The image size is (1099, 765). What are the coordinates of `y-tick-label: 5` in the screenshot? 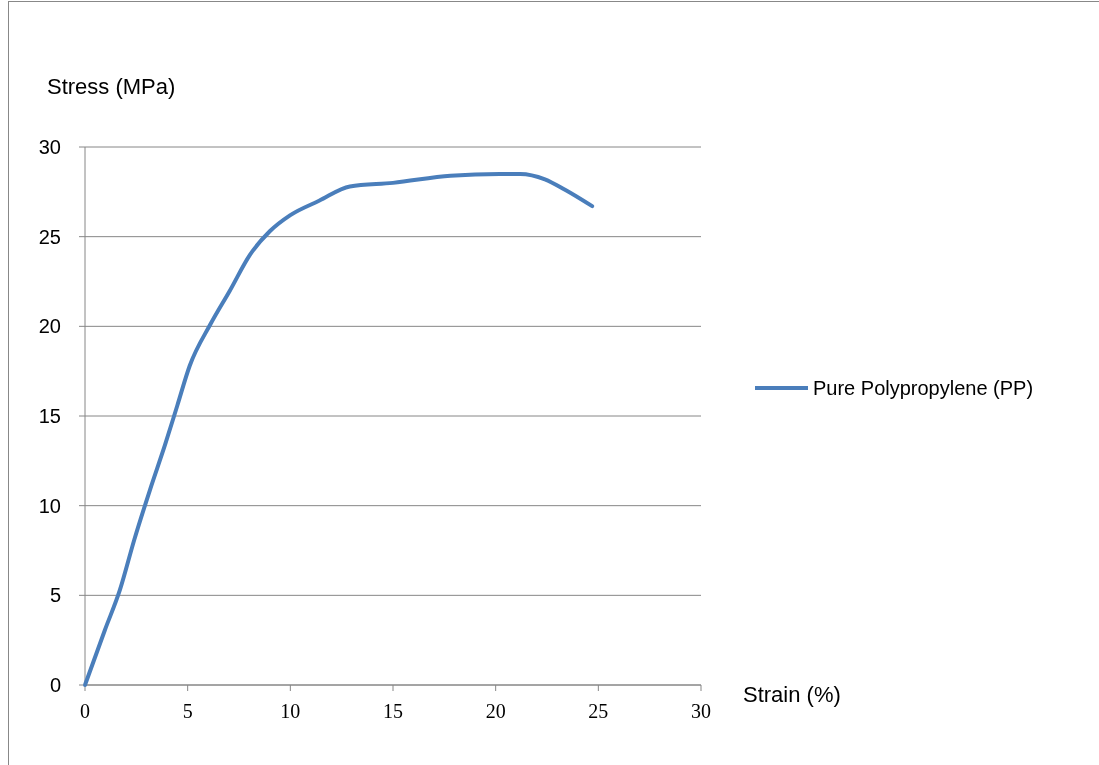 It's located at (55, 595).